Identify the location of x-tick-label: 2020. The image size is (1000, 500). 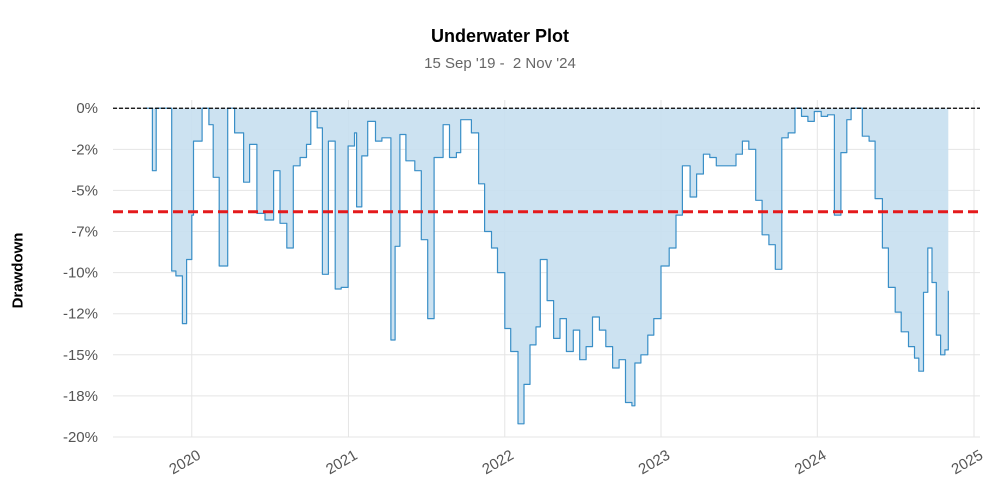
(184, 462).